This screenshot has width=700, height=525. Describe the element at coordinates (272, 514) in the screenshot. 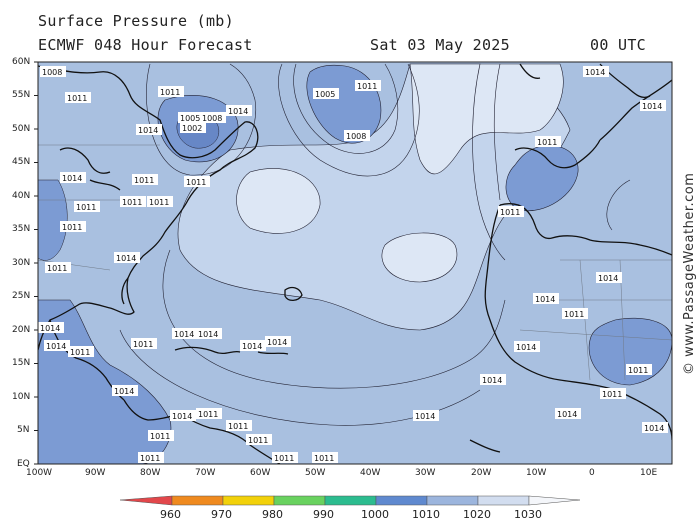

I see `colorbar-label: 980` at that location.